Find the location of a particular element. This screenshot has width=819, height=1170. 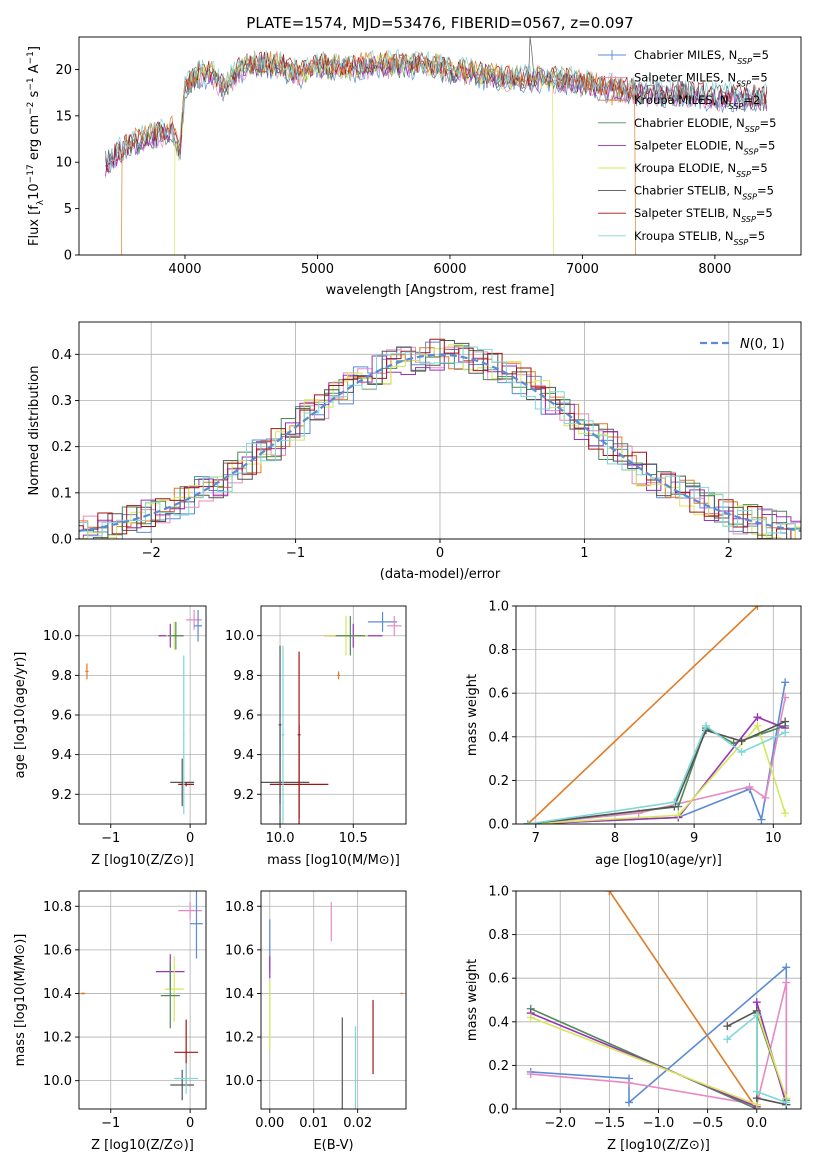

age_vs_Z-xlabel: Z [log10(Z/Z⊙)] is located at coordinates (142, 860).